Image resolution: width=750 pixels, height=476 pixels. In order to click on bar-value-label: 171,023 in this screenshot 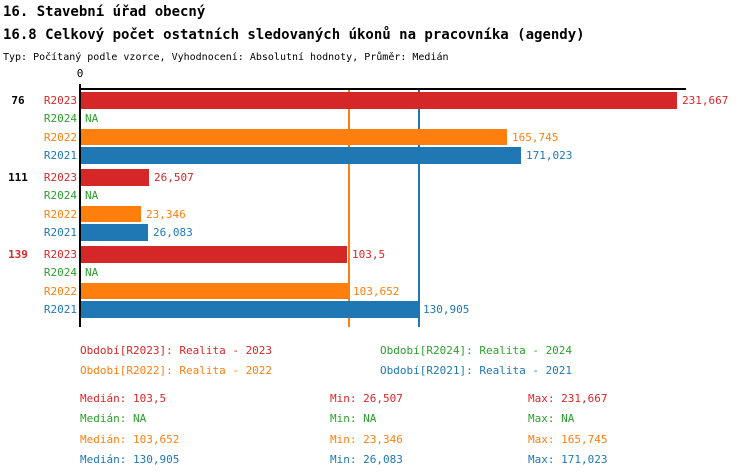, I will do `click(549, 156)`.